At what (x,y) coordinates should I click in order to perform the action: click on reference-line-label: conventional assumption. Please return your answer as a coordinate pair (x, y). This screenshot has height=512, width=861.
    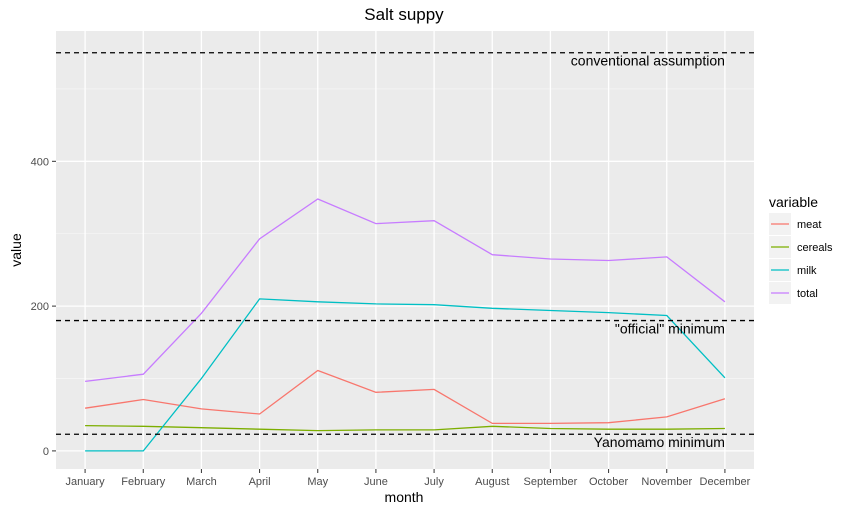
    Looking at the image, I should click on (648, 61).